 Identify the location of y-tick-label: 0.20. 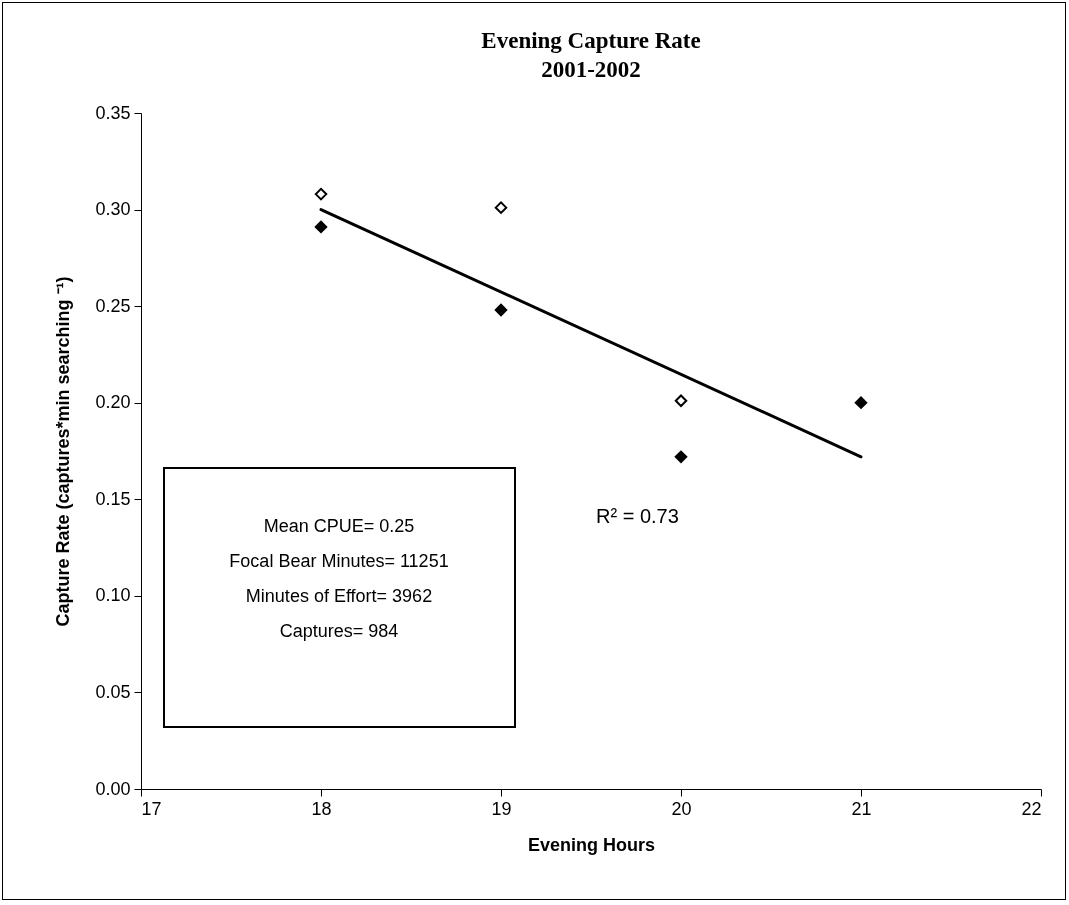
(113, 402).